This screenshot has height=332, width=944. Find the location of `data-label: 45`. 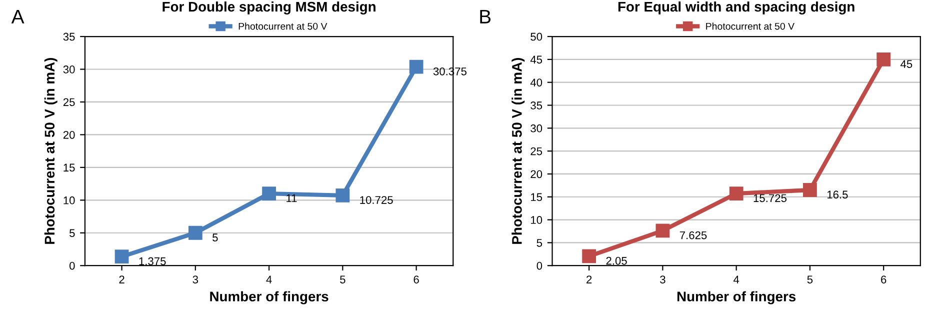

data-label: 45 is located at coordinates (906, 64).